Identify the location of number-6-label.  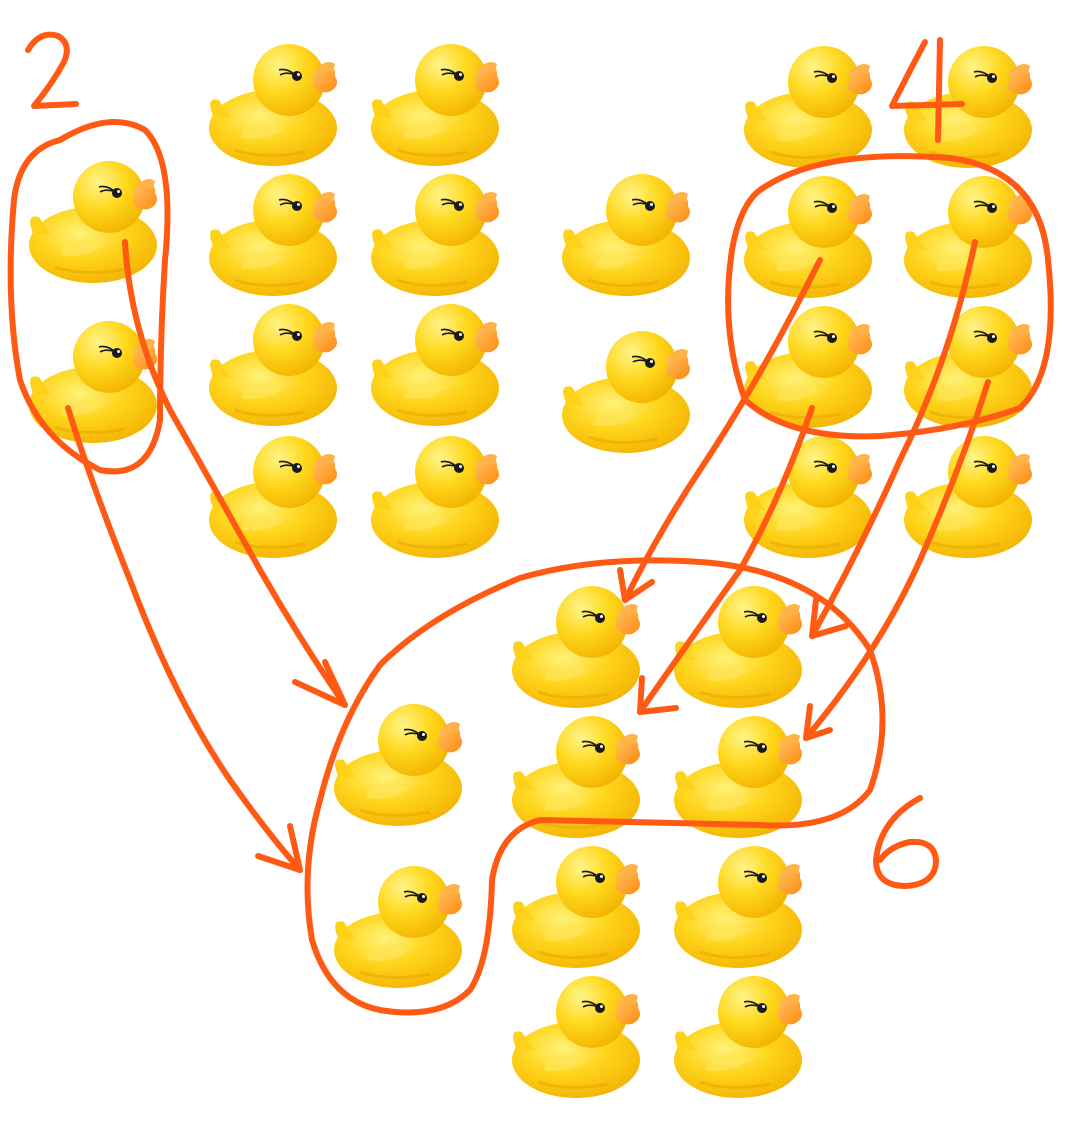
(906, 842).